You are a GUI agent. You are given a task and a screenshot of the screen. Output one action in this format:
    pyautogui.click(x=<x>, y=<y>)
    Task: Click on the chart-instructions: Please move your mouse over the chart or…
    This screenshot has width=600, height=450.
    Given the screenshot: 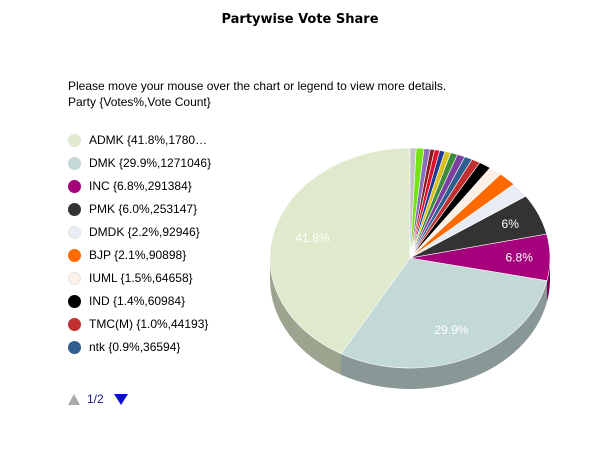 What is the action you would take?
    pyautogui.click(x=257, y=94)
    